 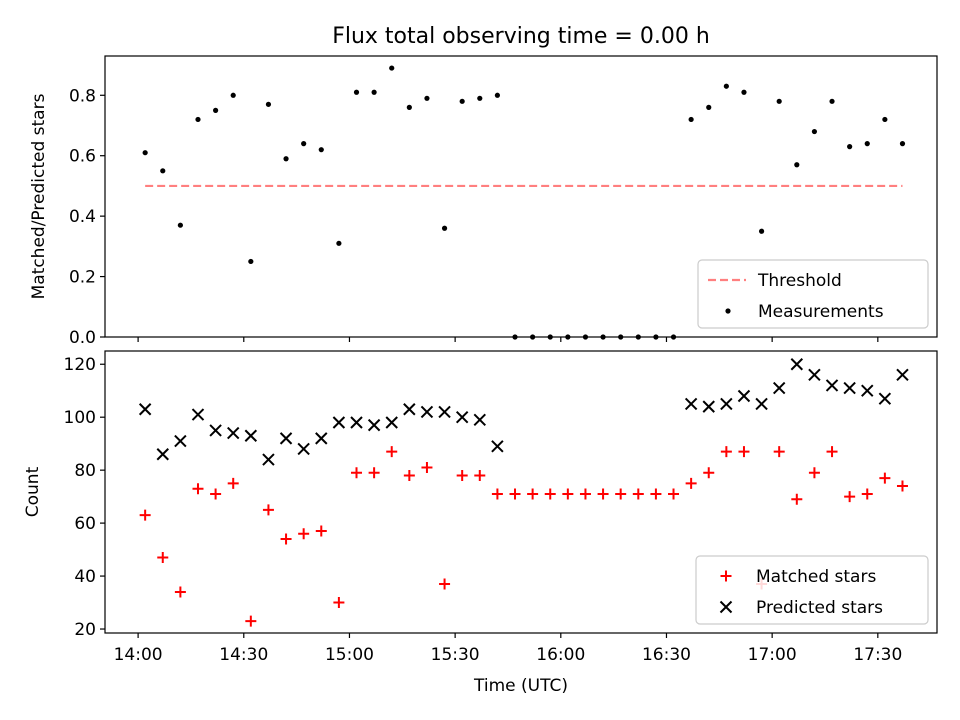 I want to click on y-tick-label: 0.6, so click(x=82, y=157).